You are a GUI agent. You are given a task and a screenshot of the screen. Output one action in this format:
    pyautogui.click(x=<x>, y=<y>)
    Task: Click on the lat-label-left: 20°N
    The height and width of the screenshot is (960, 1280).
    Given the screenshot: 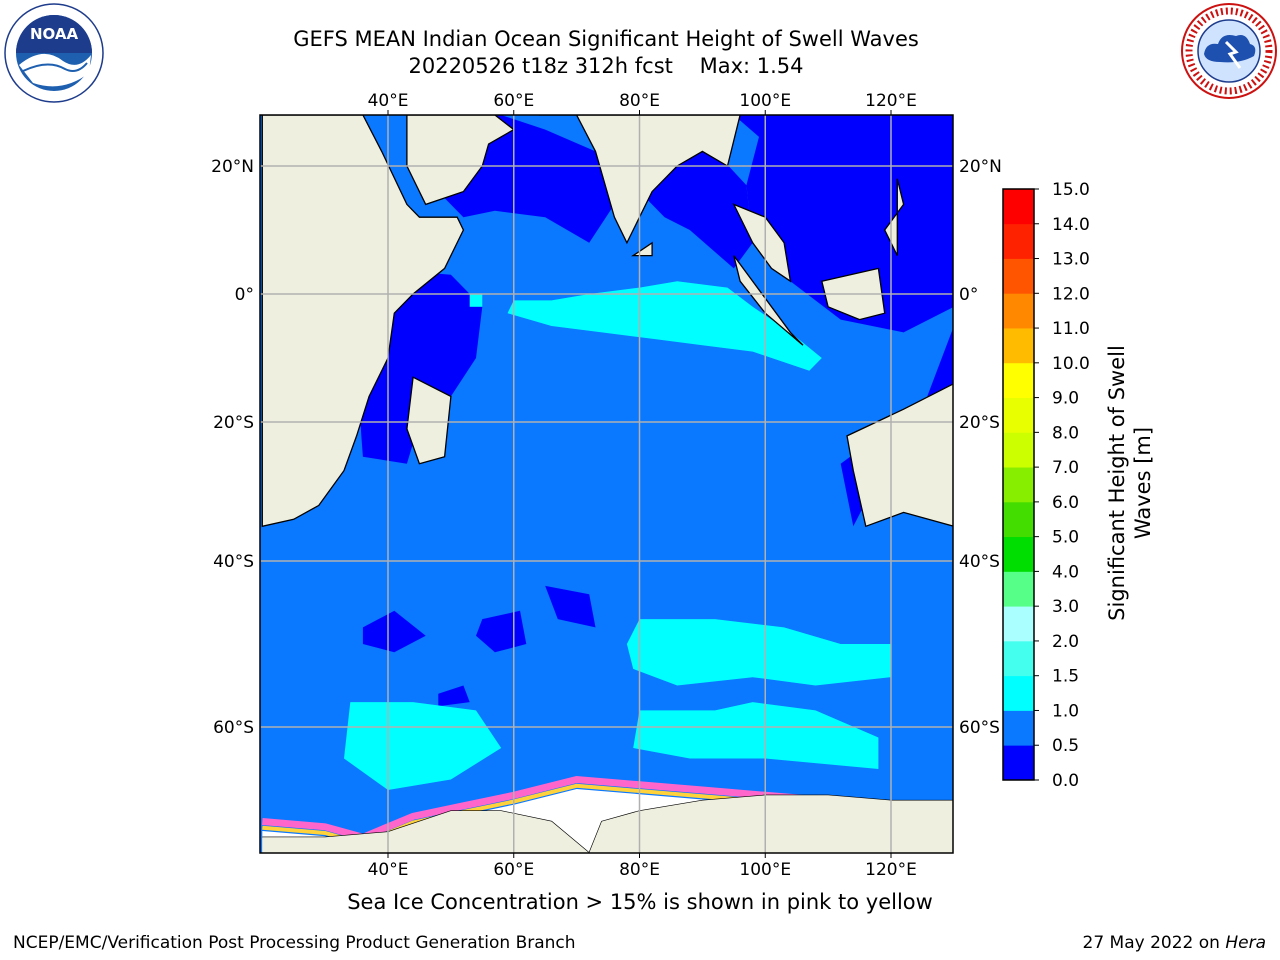 What is the action you would take?
    pyautogui.click(x=232, y=167)
    